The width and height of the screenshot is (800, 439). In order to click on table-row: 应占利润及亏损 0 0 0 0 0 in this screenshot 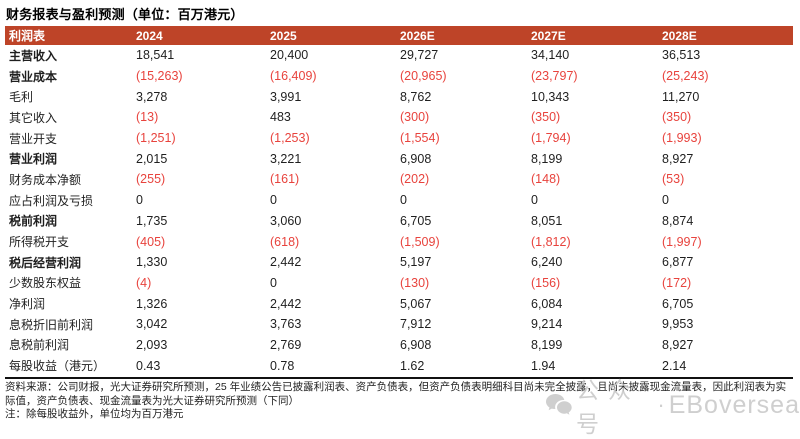, I will do `click(399, 200)`.